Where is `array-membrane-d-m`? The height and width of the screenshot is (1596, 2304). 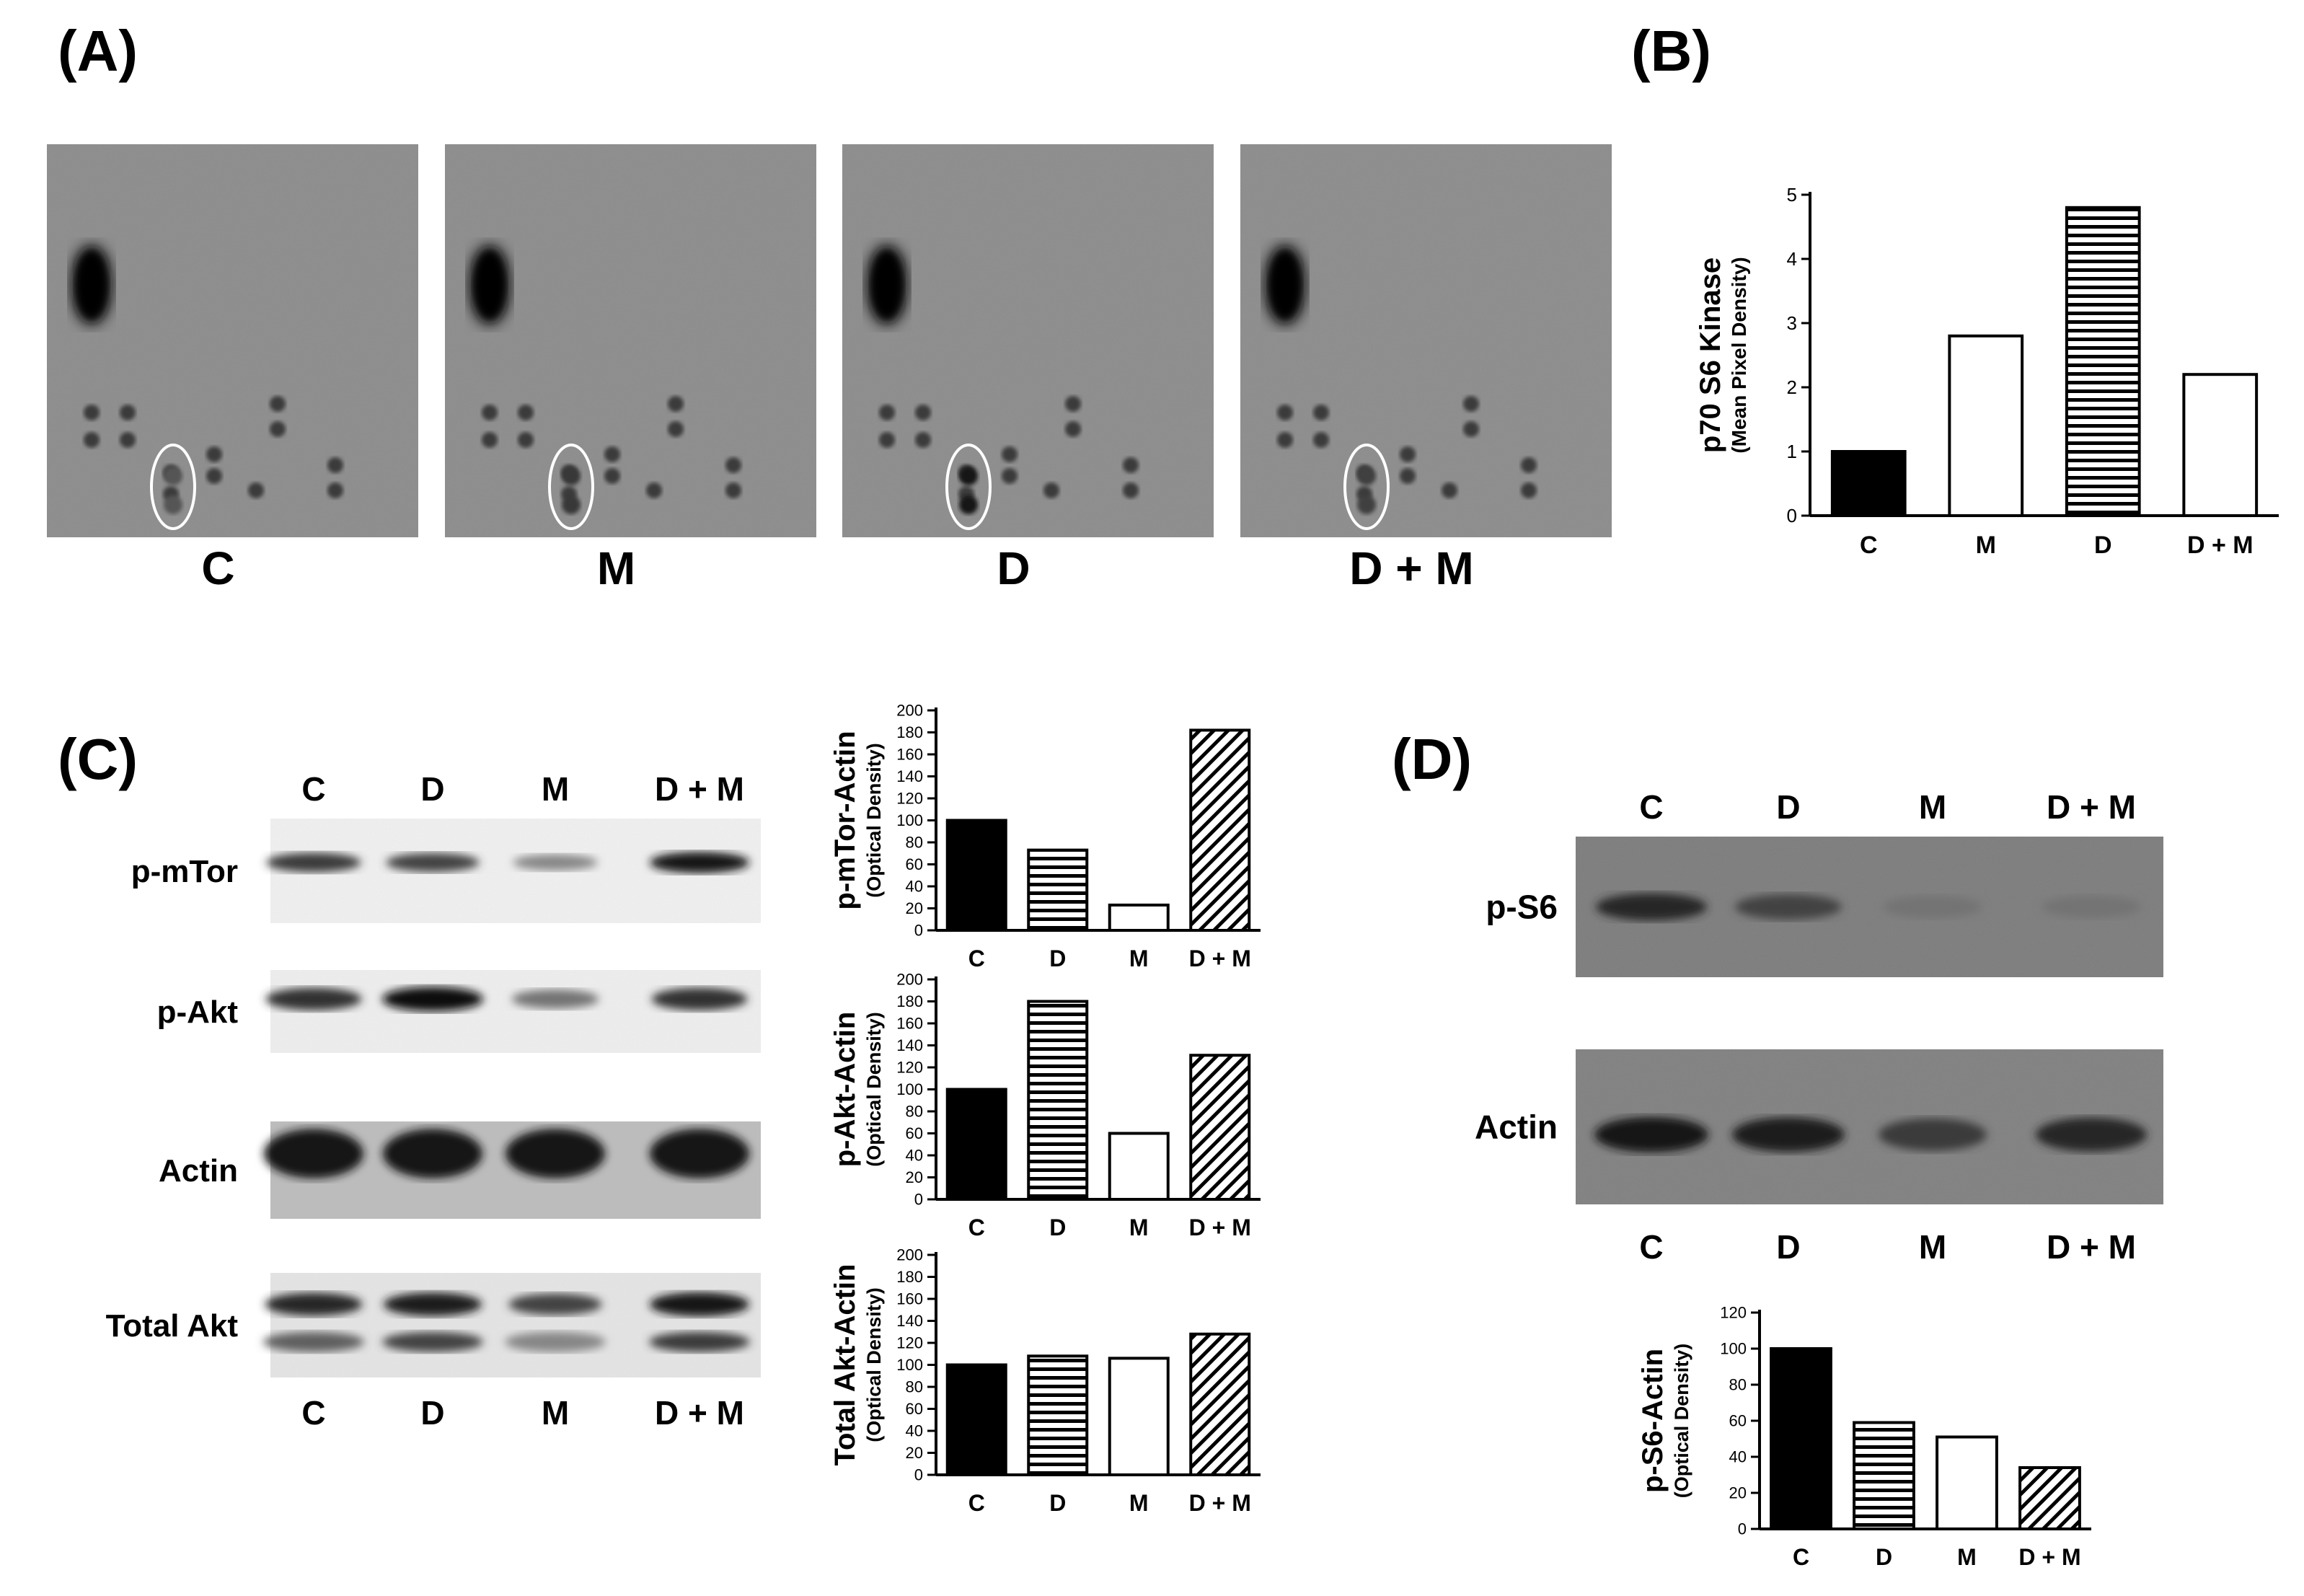 array-membrane-d-m is located at coordinates (1426, 340).